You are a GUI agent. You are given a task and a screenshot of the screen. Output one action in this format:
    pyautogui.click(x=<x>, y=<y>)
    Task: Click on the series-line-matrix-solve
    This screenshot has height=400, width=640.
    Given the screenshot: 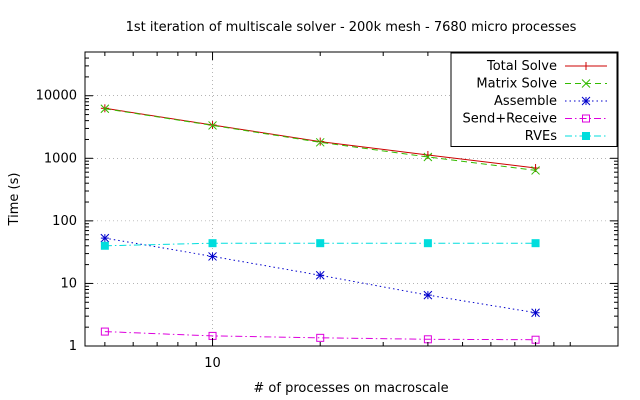 What is the action you would take?
    pyautogui.click(x=320, y=139)
    